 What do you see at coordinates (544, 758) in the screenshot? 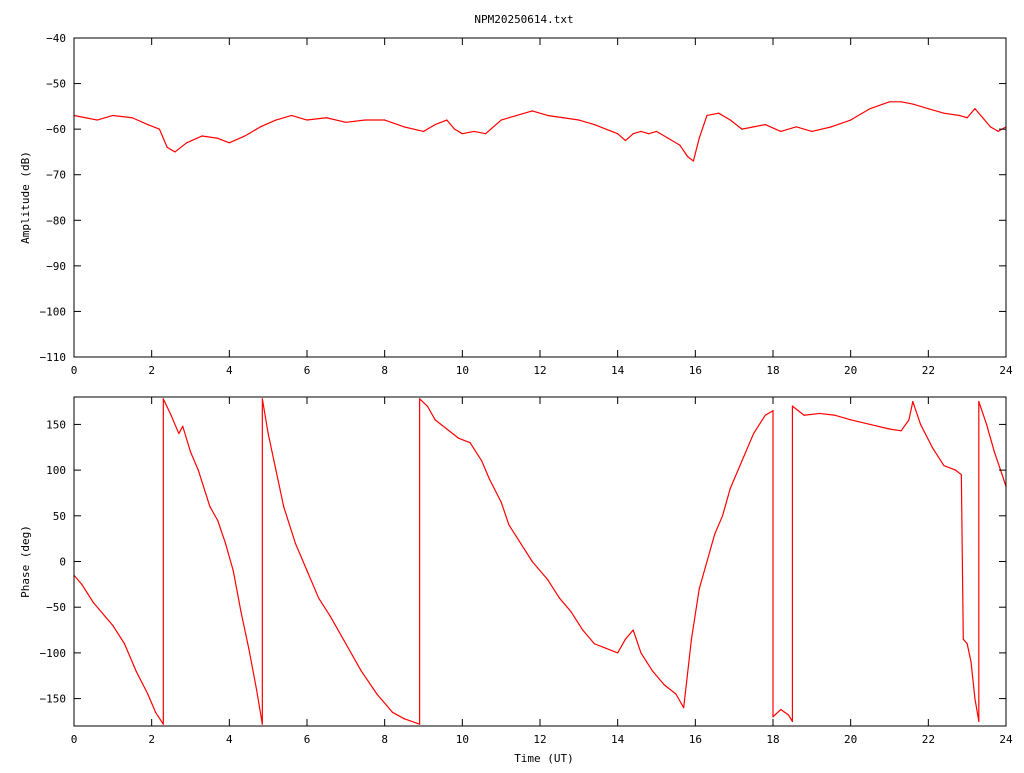
I see `panel-2-x-axis-label: Time (UT)` at bounding box center [544, 758].